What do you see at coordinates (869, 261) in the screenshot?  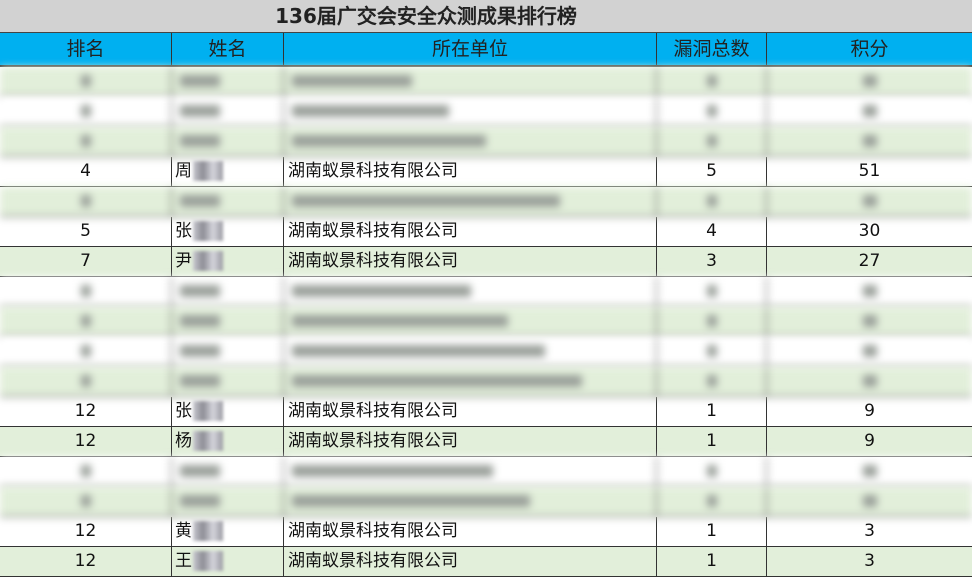 I see `score-cell: 27` at bounding box center [869, 261].